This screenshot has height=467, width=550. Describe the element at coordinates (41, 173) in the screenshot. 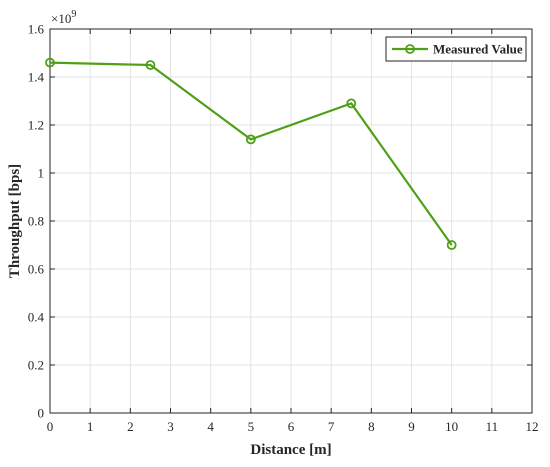

I see `y-tick-label: 1` at that location.